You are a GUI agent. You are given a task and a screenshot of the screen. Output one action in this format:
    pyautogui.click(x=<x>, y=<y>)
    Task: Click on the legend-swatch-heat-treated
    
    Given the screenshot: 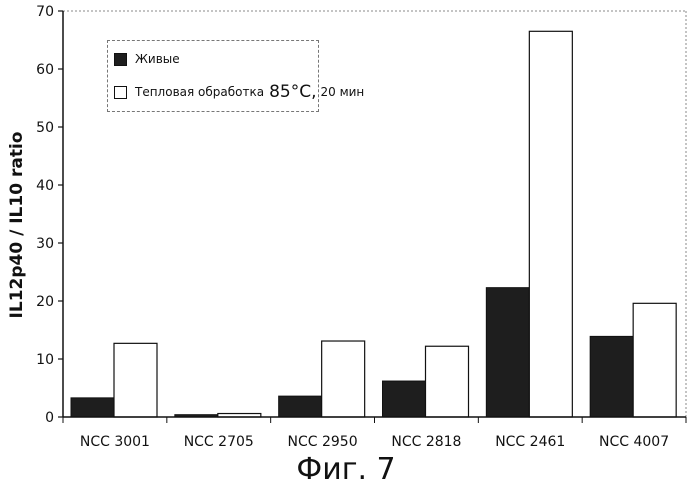 What is the action you would take?
    pyautogui.click(x=120, y=92)
    